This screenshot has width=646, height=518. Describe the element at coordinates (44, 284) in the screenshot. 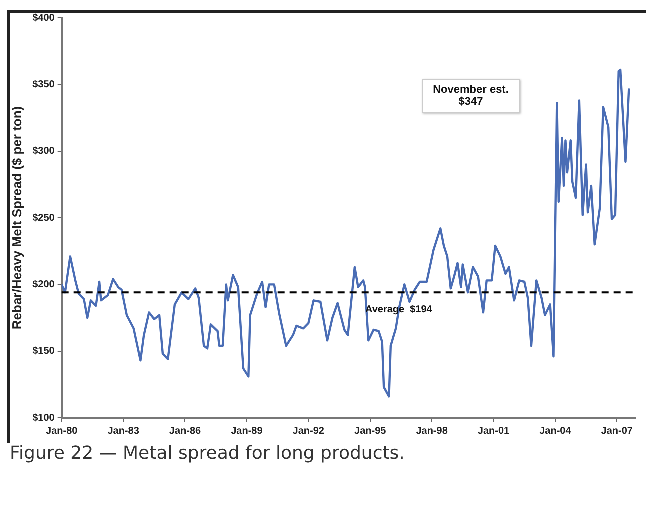

I see `y-tick-label: $200` at that location.